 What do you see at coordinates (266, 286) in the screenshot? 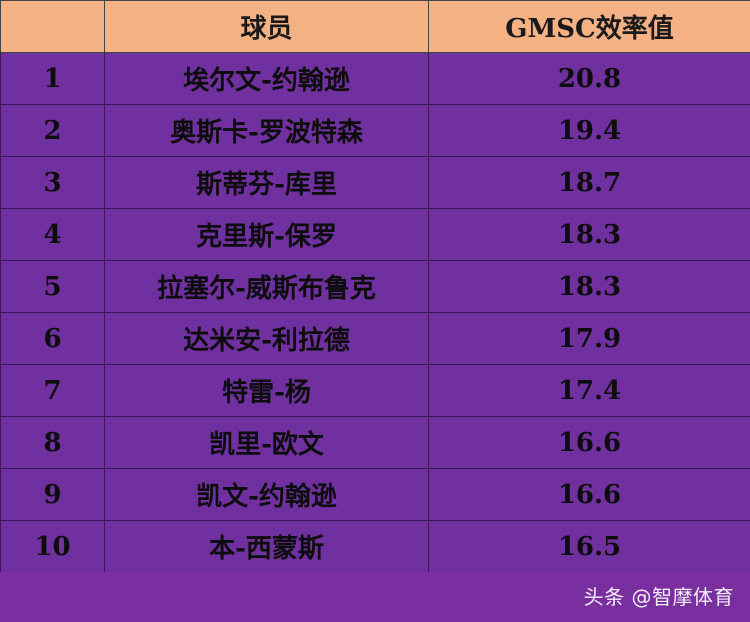
I see `player-cell: 拉塞尔-威斯布鲁克` at bounding box center [266, 286].